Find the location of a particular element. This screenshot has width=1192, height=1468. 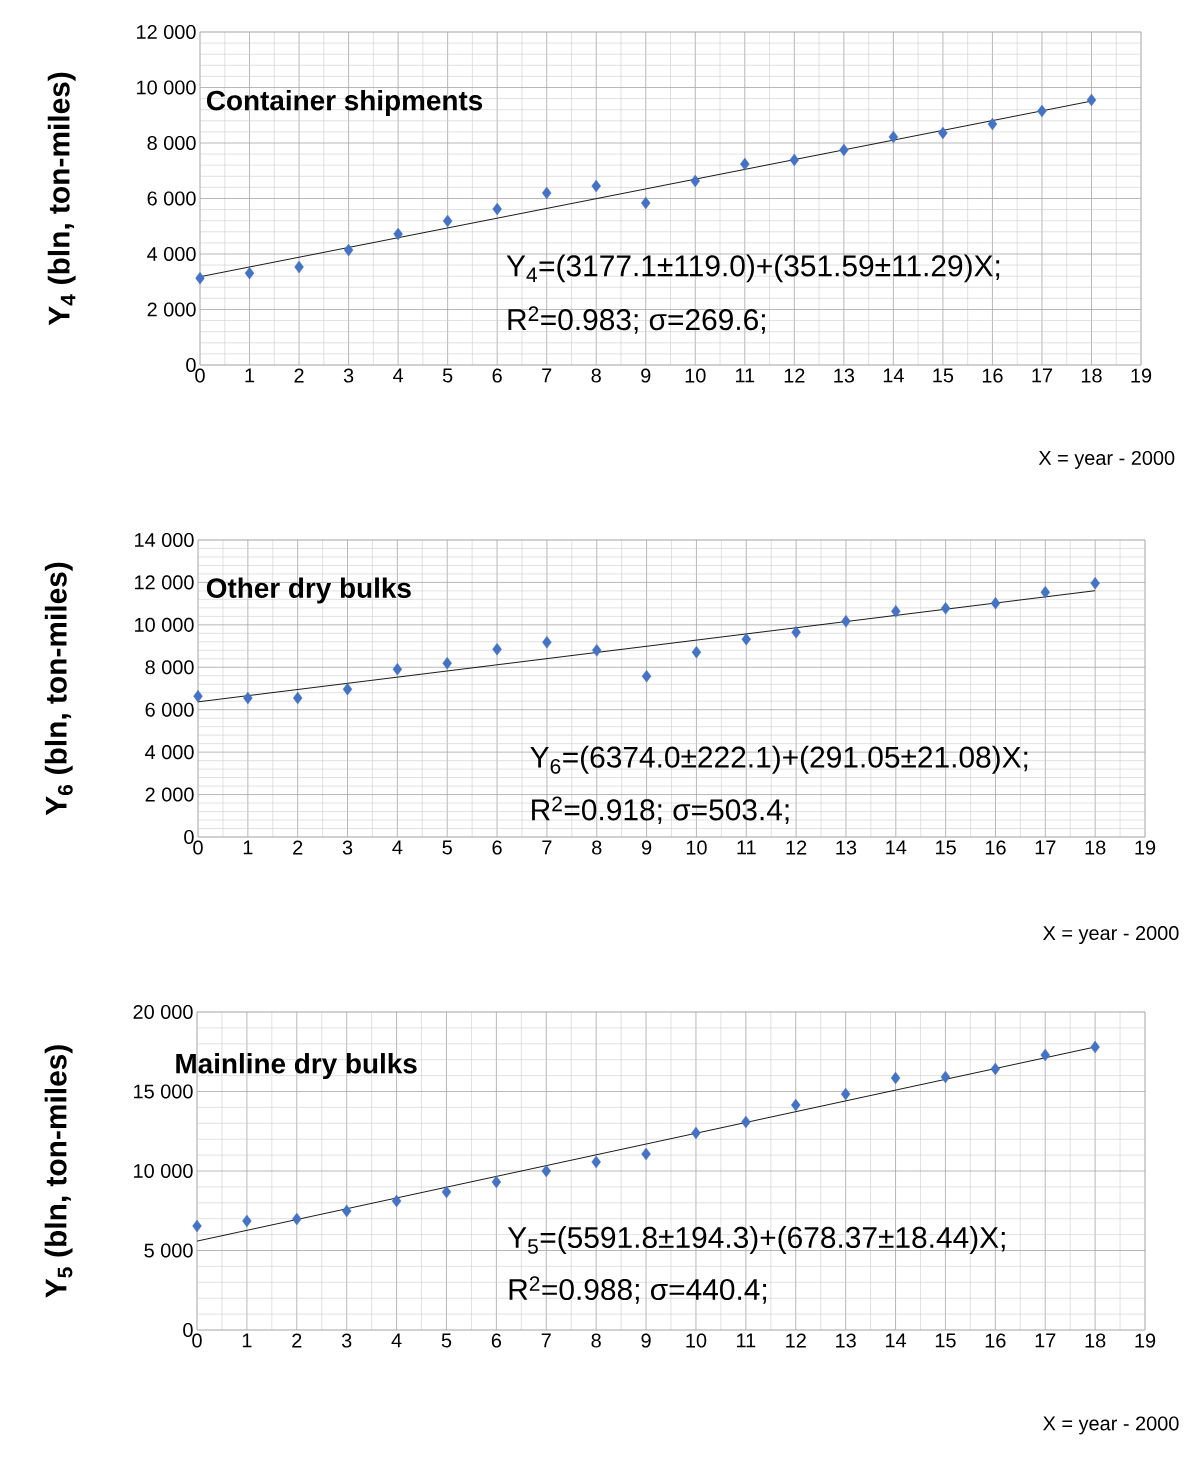

y-axis-title: Y$_{5}$ (bln, ton-miles) is located at coordinates (58, 1171).